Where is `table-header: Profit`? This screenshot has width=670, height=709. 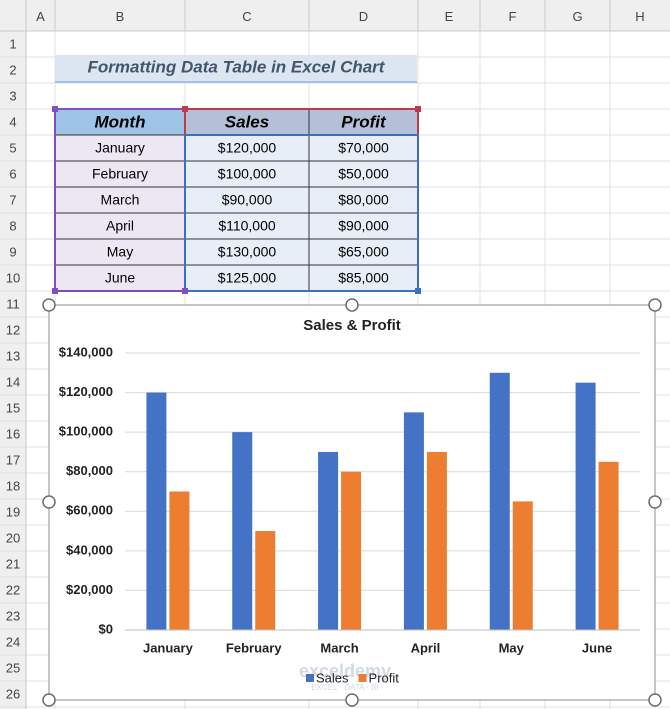 table-header: Profit is located at coordinates (364, 121).